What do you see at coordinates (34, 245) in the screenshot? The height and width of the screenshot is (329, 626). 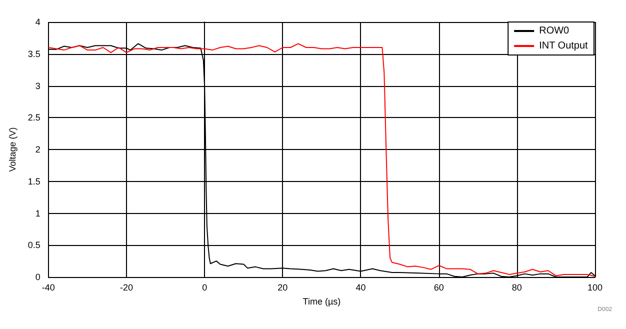 I see `y-tick-label: 0.5` at bounding box center [34, 245].